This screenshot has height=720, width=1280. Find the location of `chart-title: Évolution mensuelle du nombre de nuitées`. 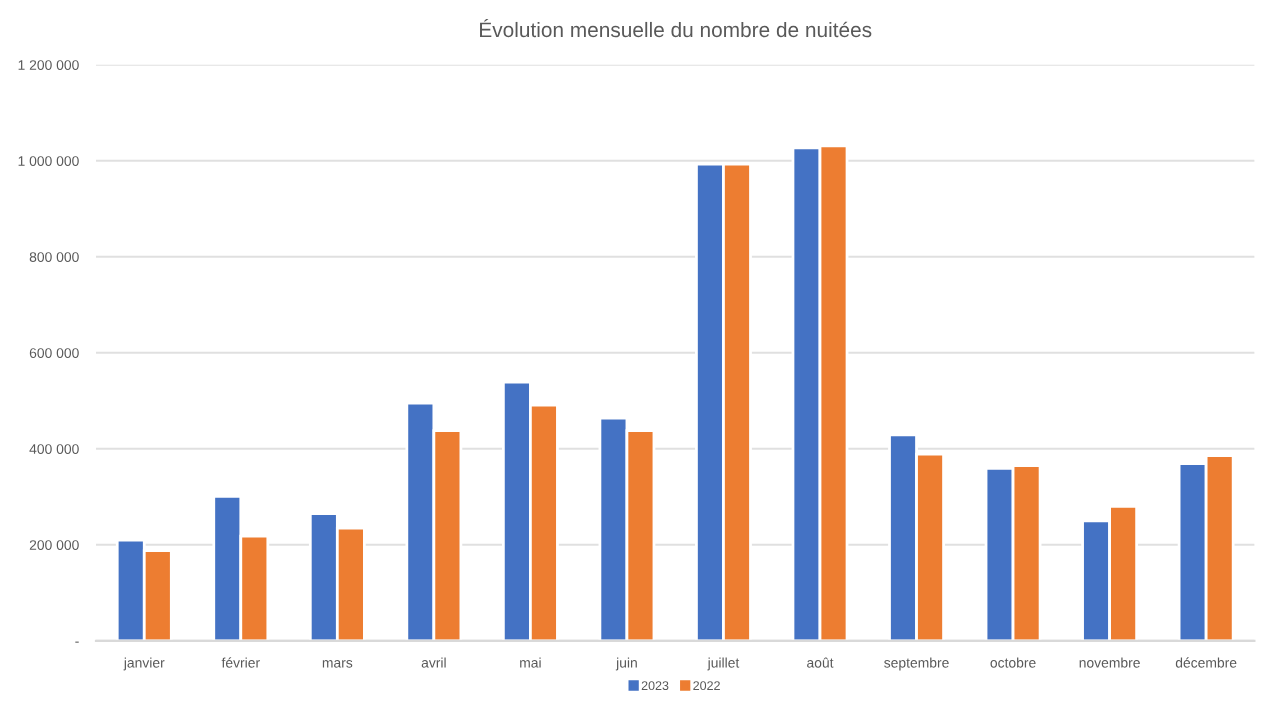

chart-title: Évolution mensuelle du nombre de nuitées is located at coordinates (676, 28).